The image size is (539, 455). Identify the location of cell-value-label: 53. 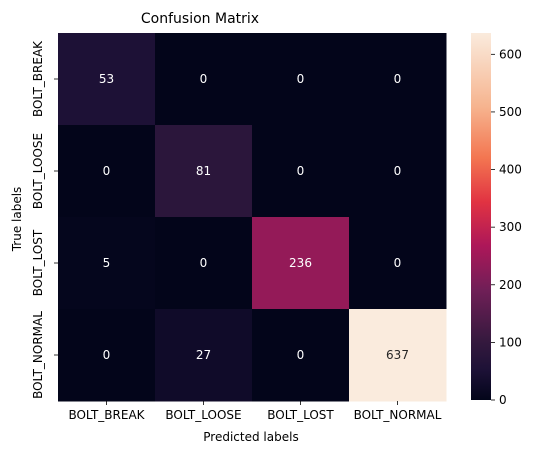
(106, 79).